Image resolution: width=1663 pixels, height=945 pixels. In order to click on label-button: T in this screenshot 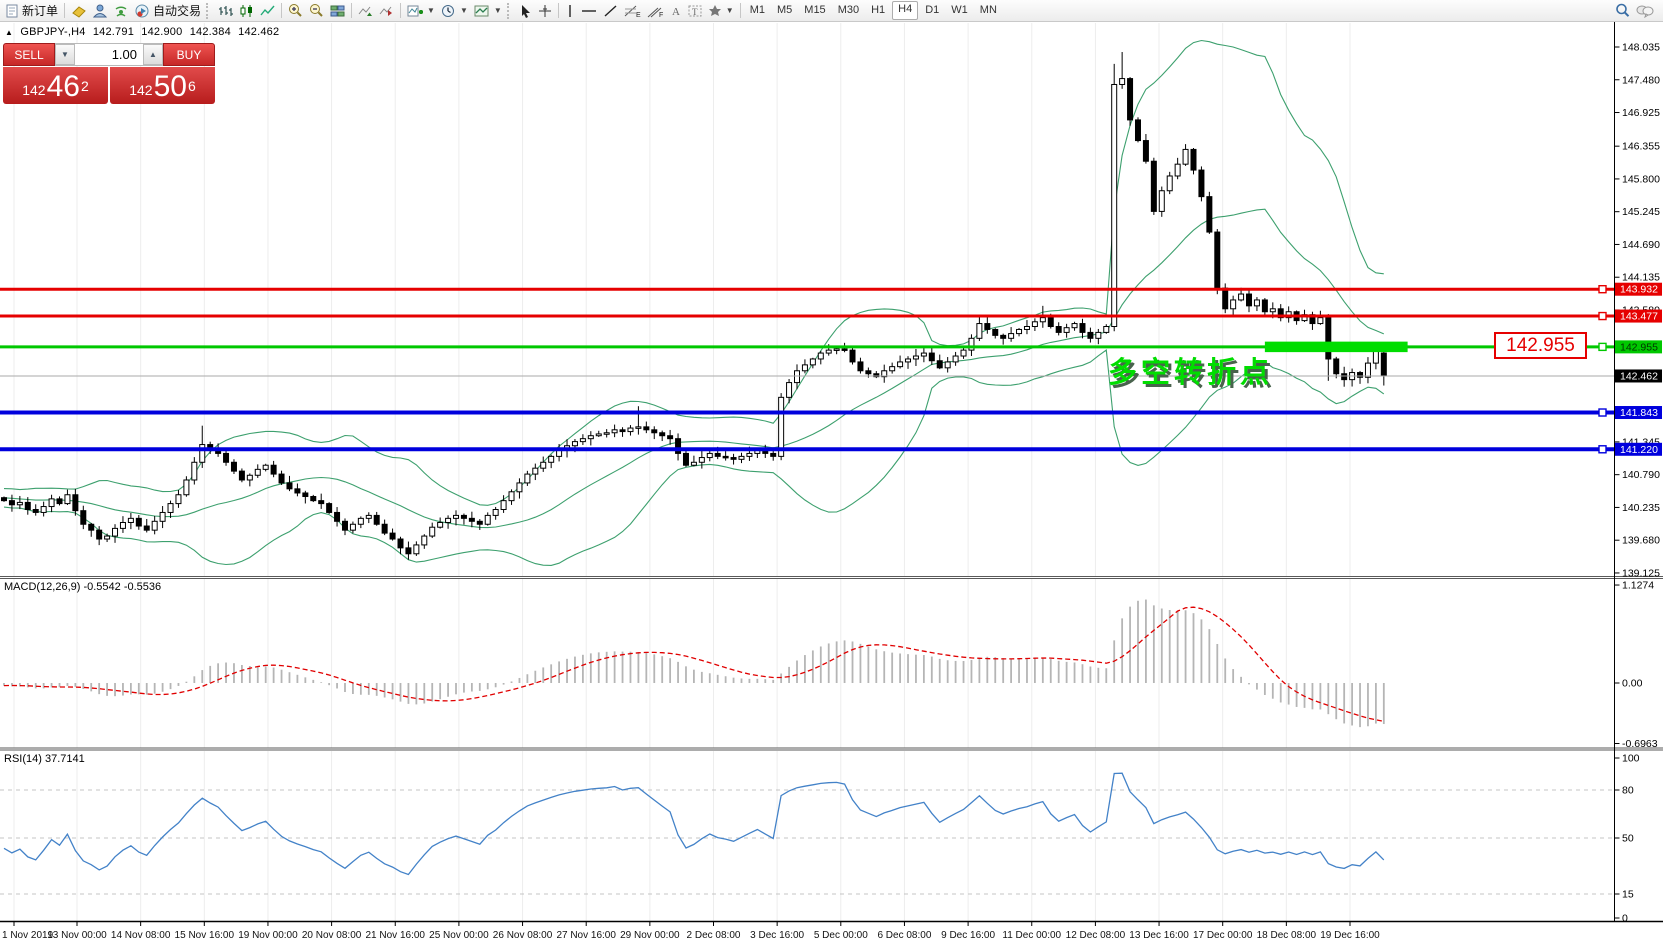, I will do `click(695, 11)`.